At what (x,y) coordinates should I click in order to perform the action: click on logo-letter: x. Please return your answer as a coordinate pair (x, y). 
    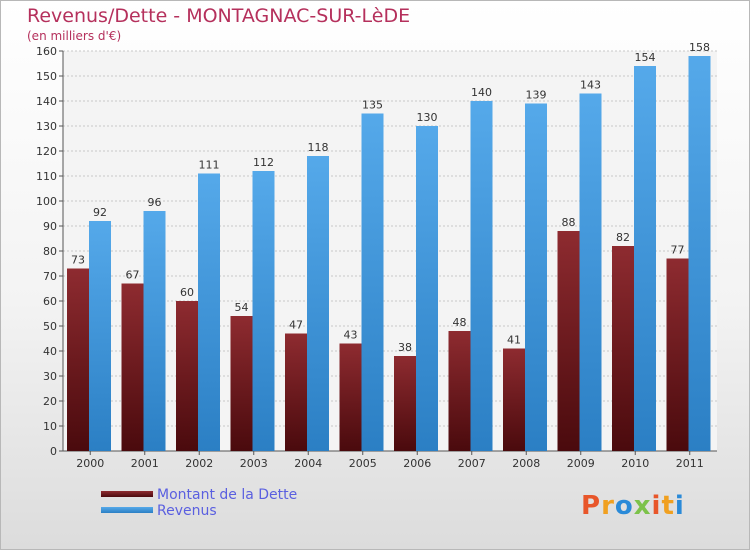
    Looking at the image, I should click on (642, 506).